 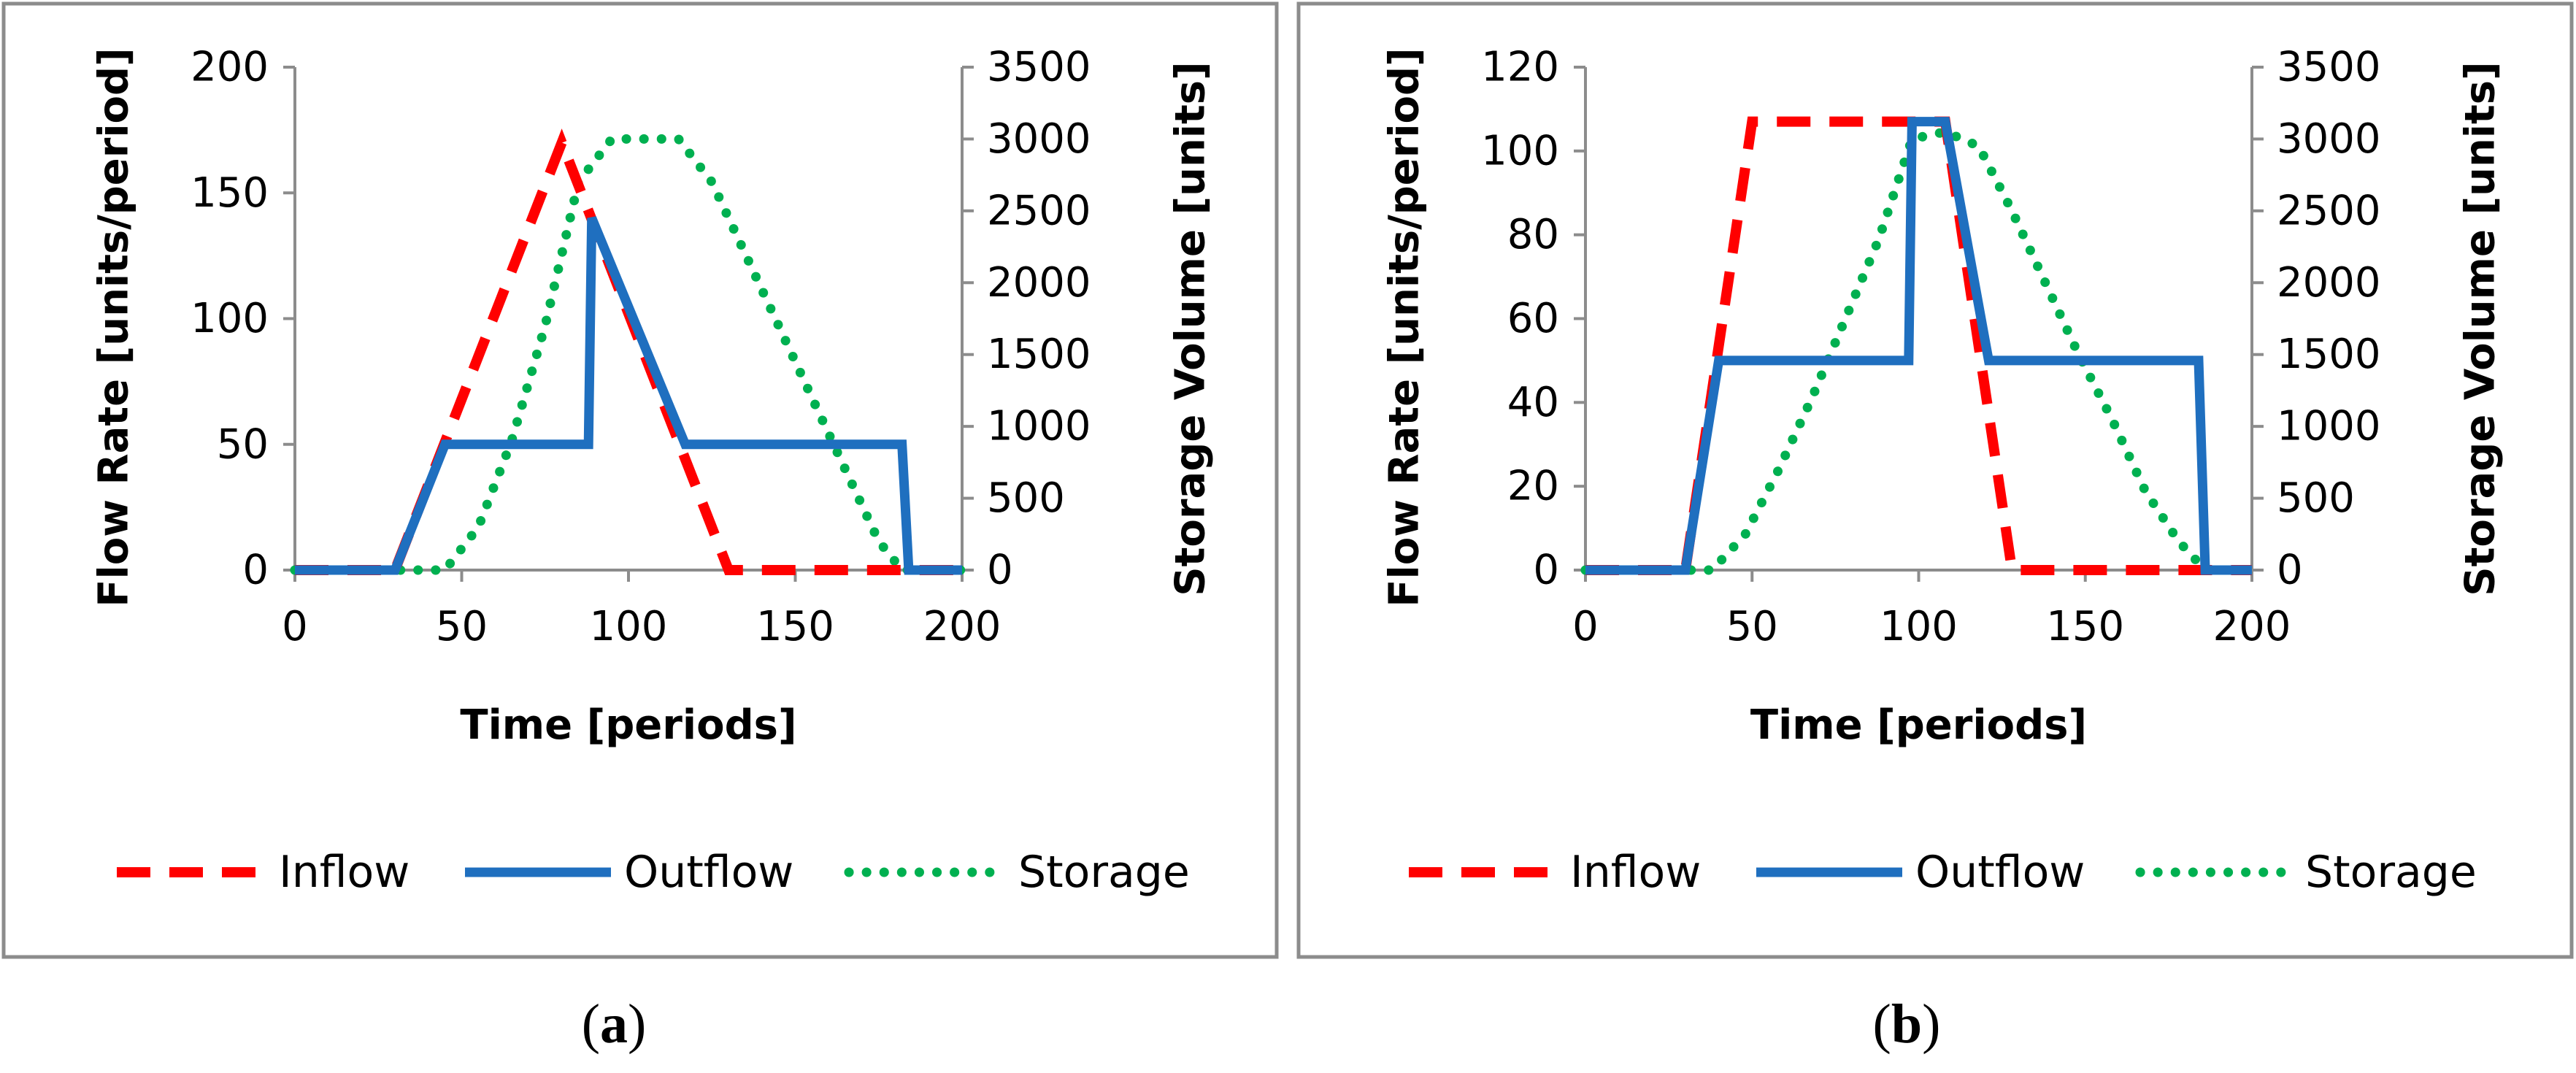 I want to click on left-y-tick-label: 60, so click(x=1533, y=319).